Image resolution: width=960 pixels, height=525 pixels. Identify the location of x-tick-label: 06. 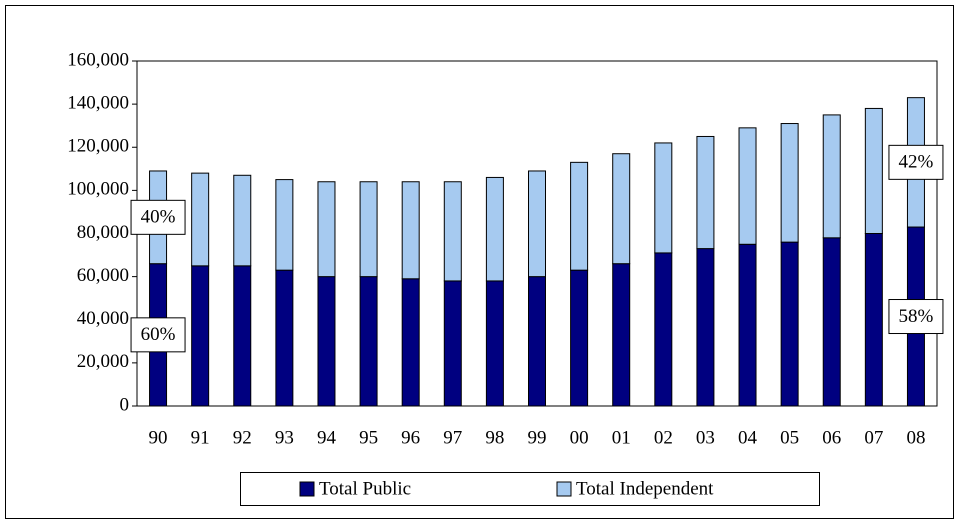
(831, 437).